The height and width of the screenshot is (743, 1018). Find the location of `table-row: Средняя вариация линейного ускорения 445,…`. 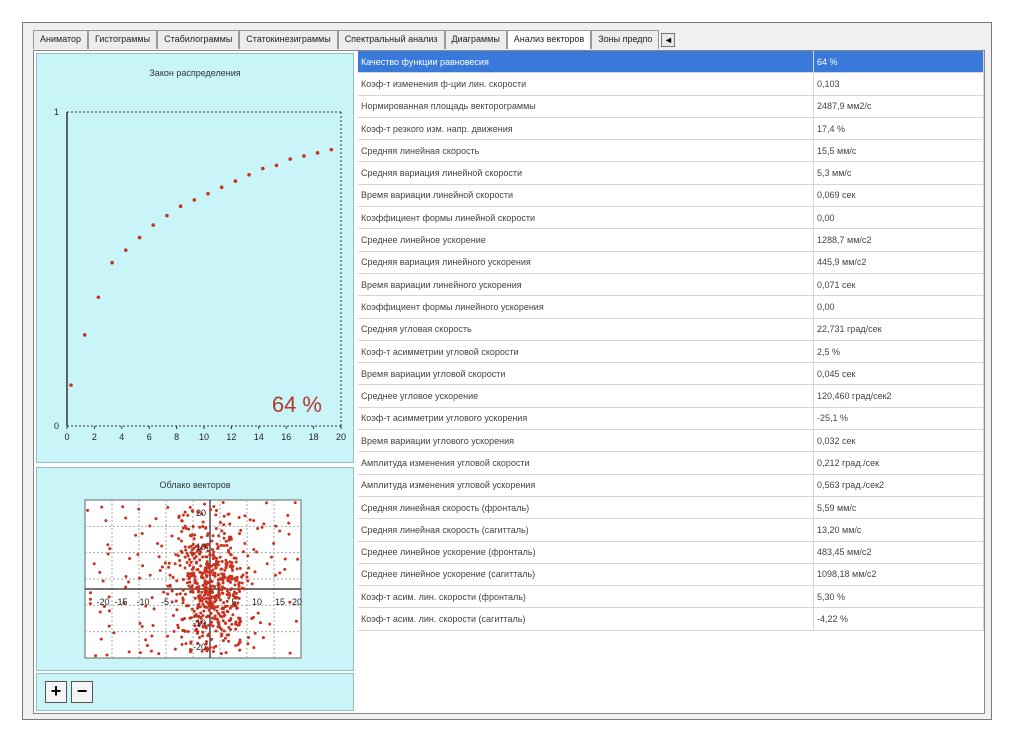

table-row: Средняя вариация линейного ускорения 445,… is located at coordinates (671, 262).